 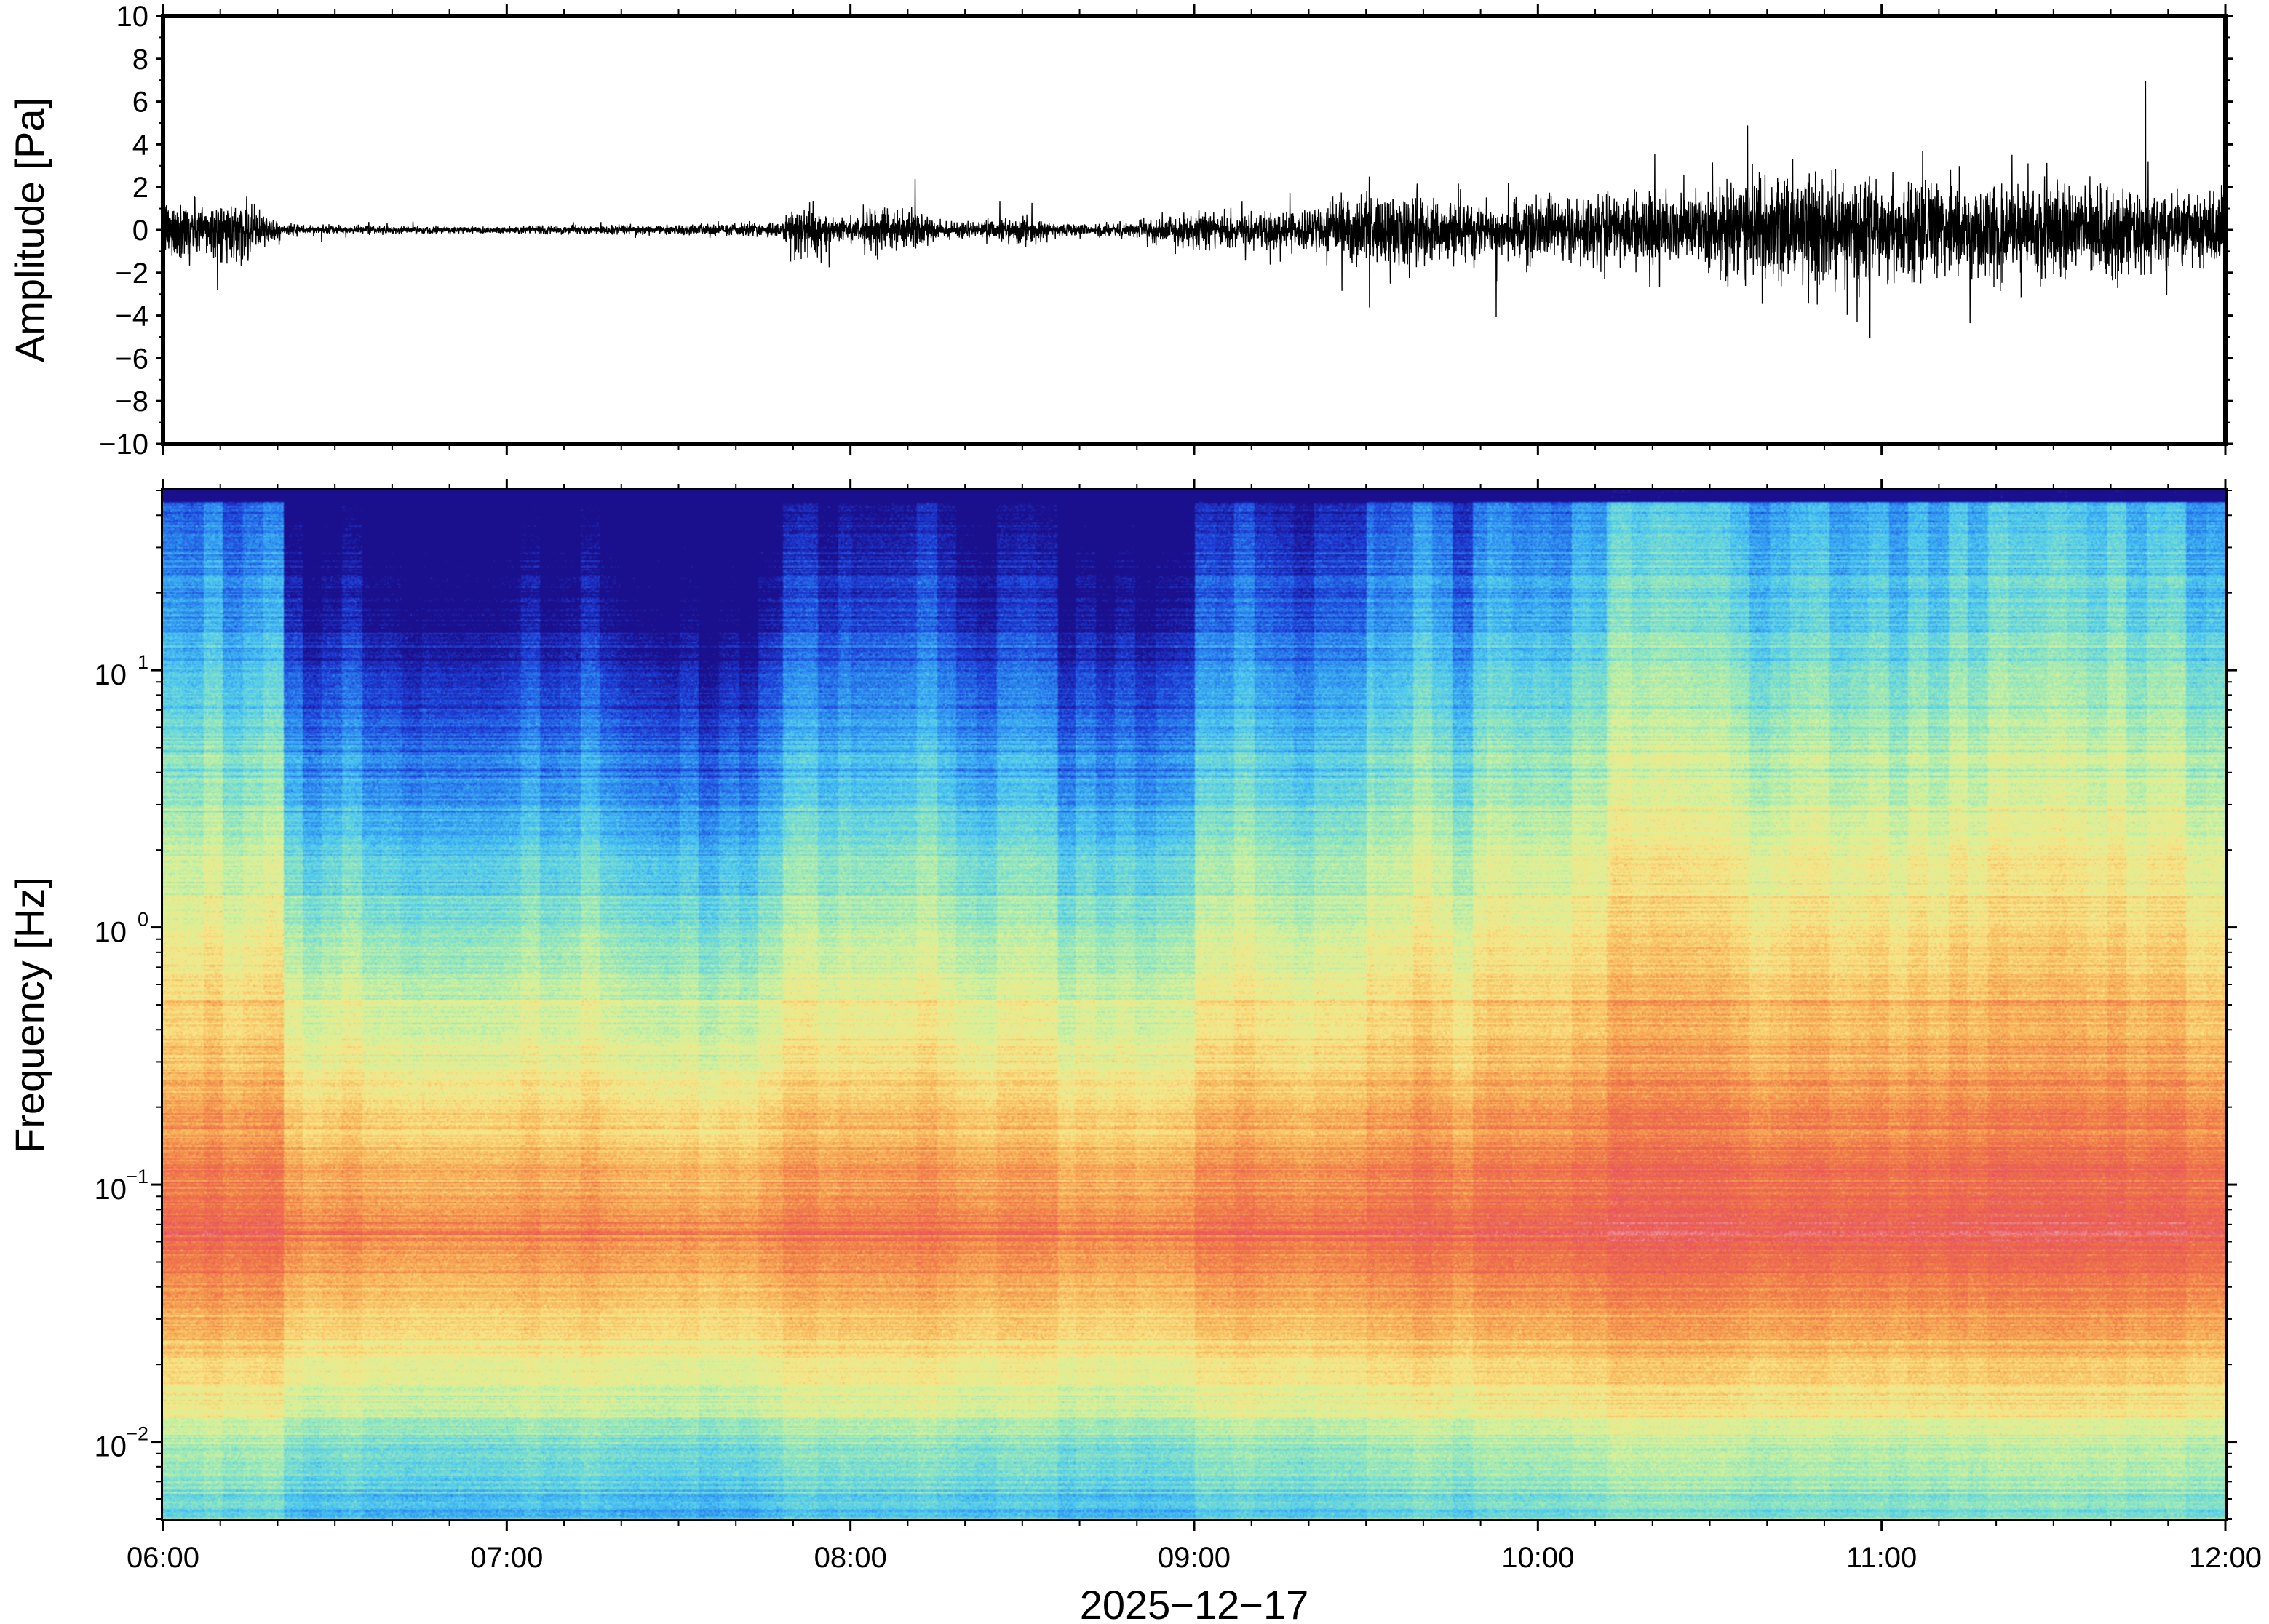 What do you see at coordinates (30, 1015) in the screenshot?
I see `frequency-axis-label: Frequency [Hz]` at bounding box center [30, 1015].